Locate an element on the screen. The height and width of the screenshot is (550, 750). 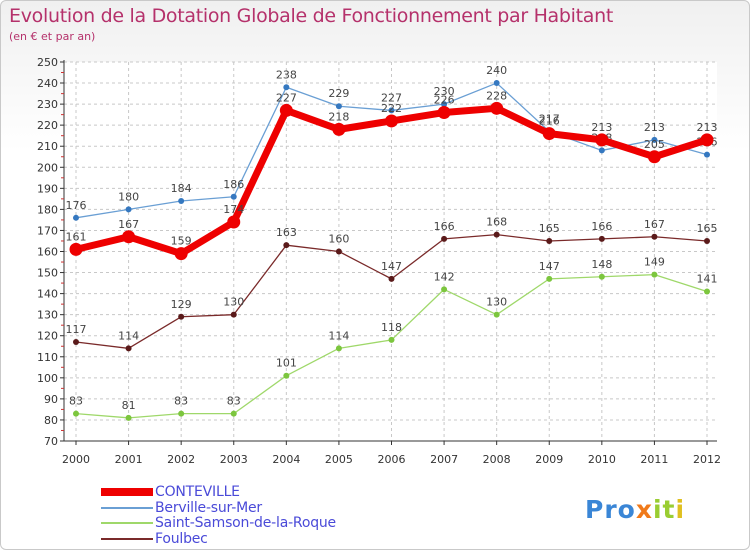
legend-label-foulbec: Foulbec is located at coordinates (181, 538).